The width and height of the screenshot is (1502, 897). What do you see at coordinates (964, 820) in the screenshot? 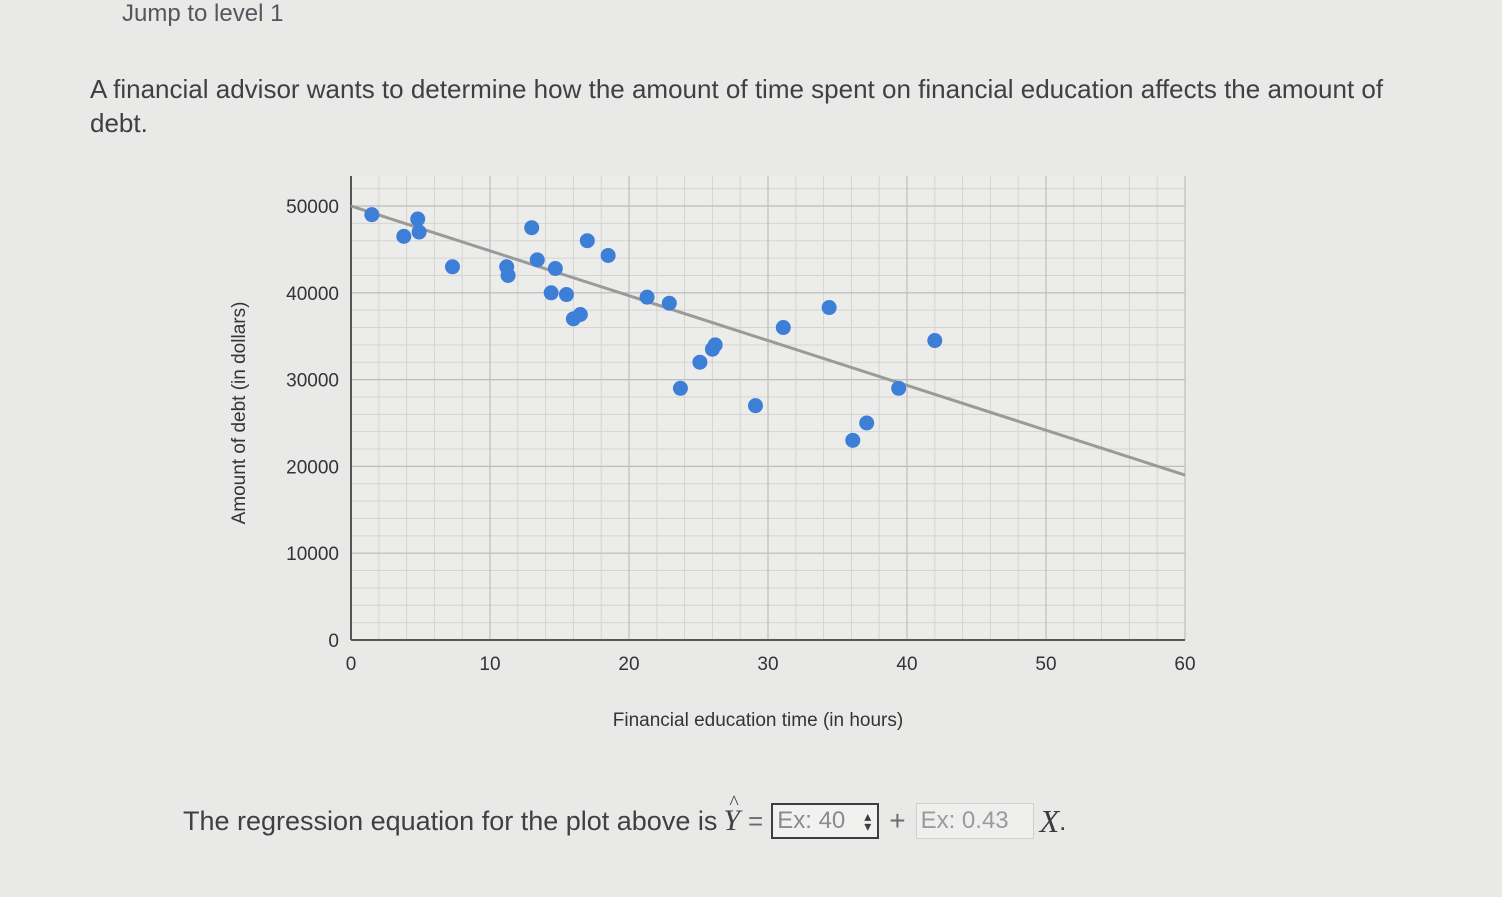
I see `slope-placeholder: Ex: 0.43` at bounding box center [964, 820].